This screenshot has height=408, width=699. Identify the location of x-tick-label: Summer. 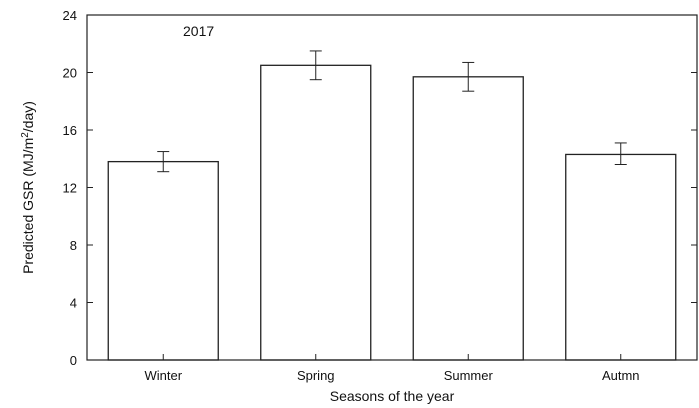
(469, 375).